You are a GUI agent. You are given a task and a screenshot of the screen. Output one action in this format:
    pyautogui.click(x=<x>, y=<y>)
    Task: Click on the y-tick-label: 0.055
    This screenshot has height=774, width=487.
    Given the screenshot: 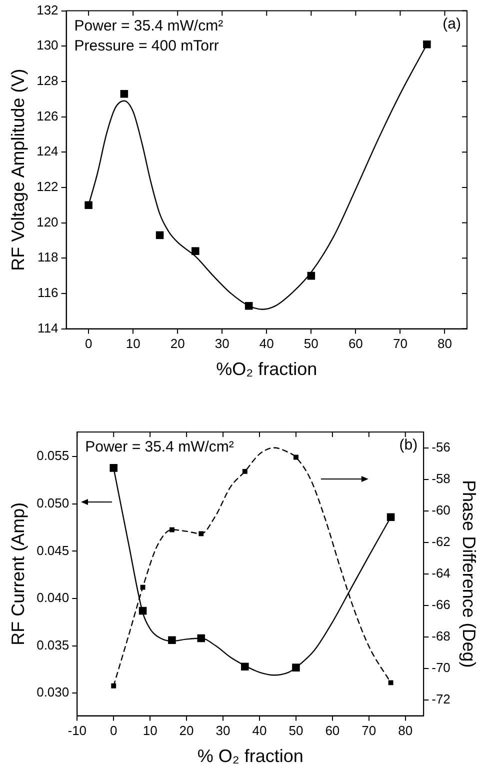 What is the action you would take?
    pyautogui.click(x=53, y=456)
    